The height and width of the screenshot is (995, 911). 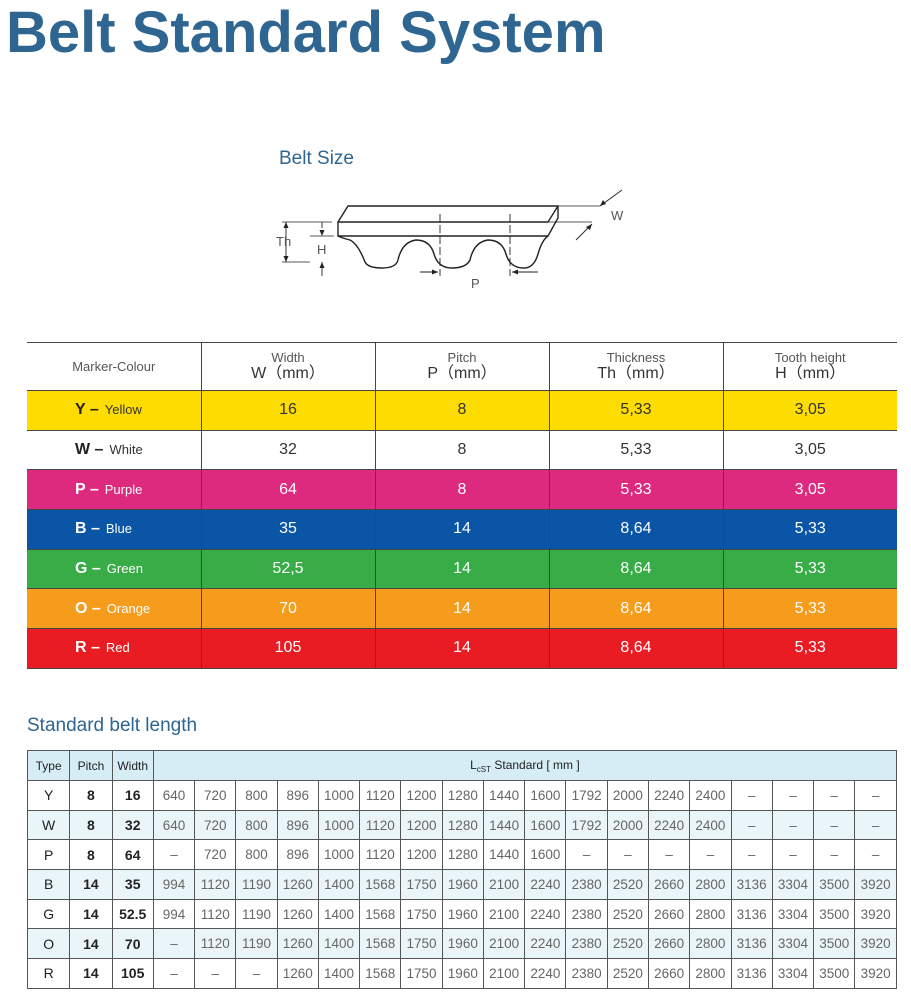 I want to click on tooth-height-cell: 5,33, so click(x=810, y=648).